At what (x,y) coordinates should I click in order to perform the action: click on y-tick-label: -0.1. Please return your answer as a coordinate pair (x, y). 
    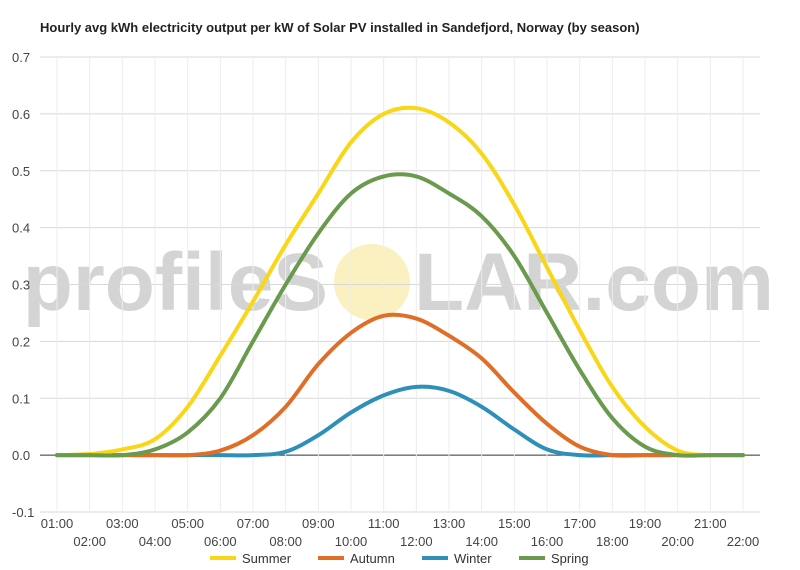
    Looking at the image, I should click on (23, 512).